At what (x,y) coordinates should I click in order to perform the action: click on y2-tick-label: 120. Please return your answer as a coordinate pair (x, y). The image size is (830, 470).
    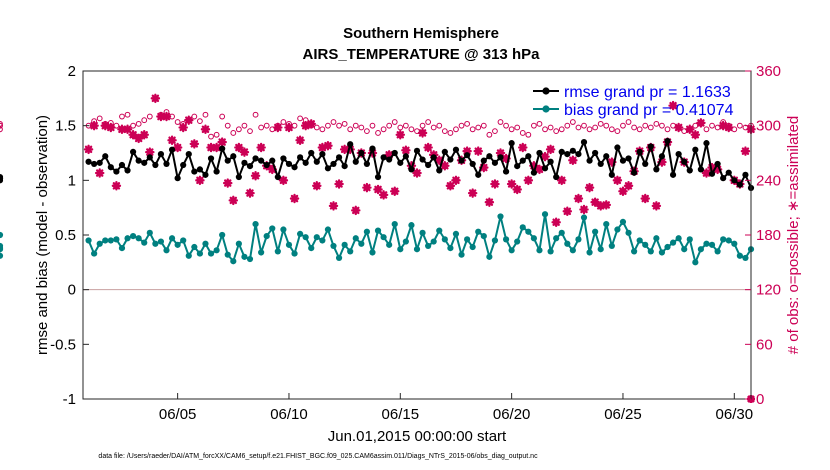
    Looking at the image, I should click on (768, 290).